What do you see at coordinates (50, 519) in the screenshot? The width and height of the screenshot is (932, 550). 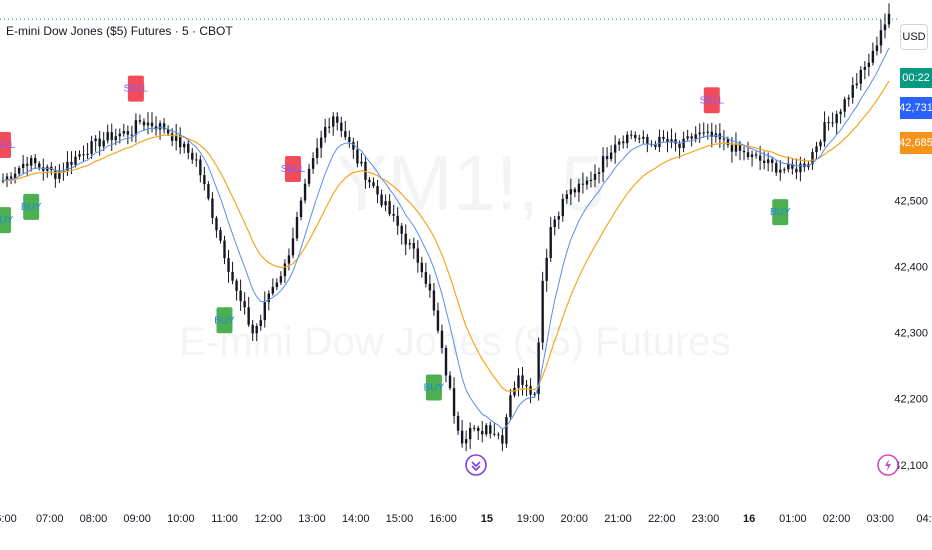 I see `x-tick-label: 07:00` at bounding box center [50, 519].